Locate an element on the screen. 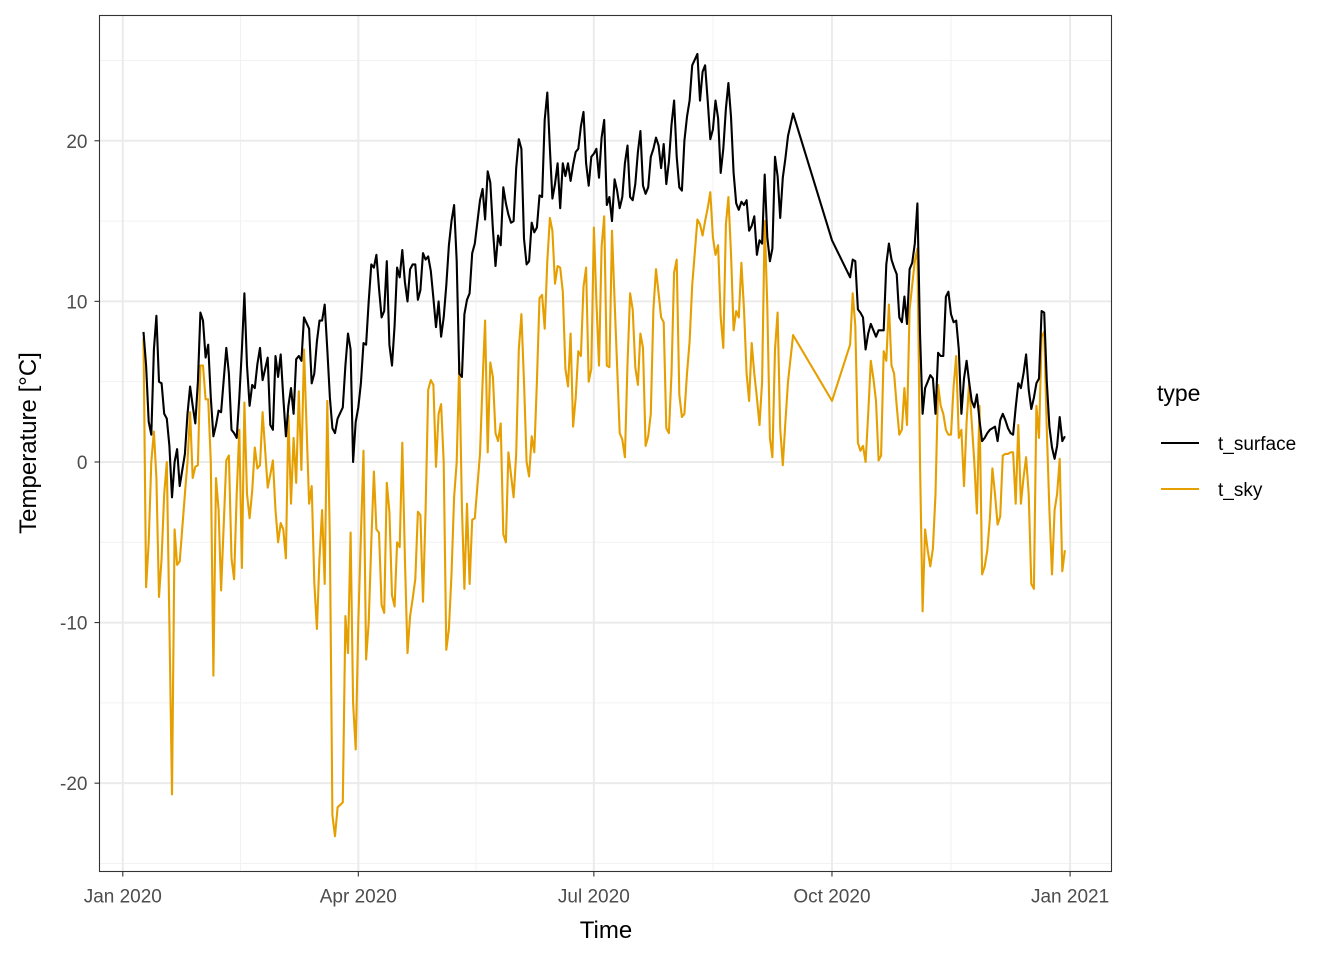 The height and width of the screenshot is (965, 1344). y-tick-label: 0 is located at coordinates (82, 463).